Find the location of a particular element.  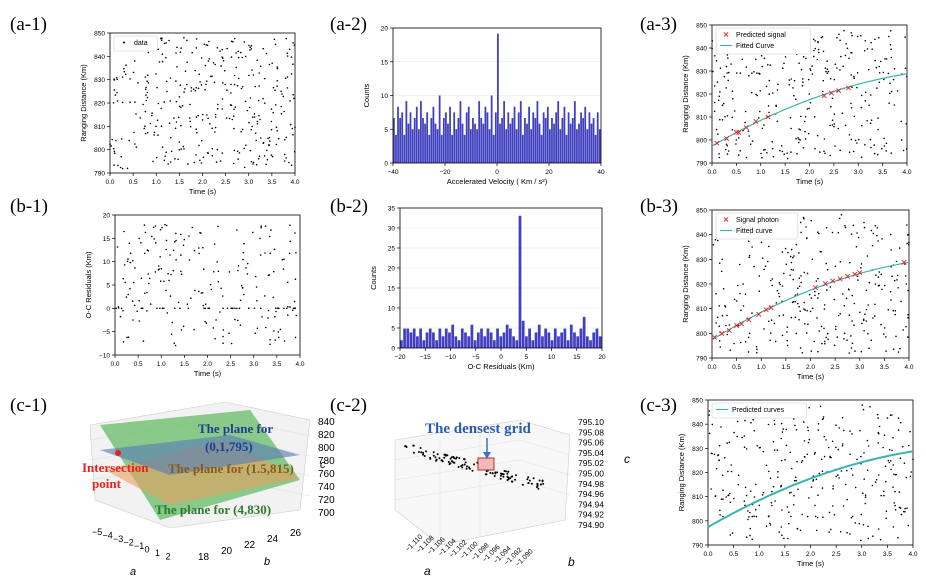

b3-xlabel: Time (s) is located at coordinates (811, 376).